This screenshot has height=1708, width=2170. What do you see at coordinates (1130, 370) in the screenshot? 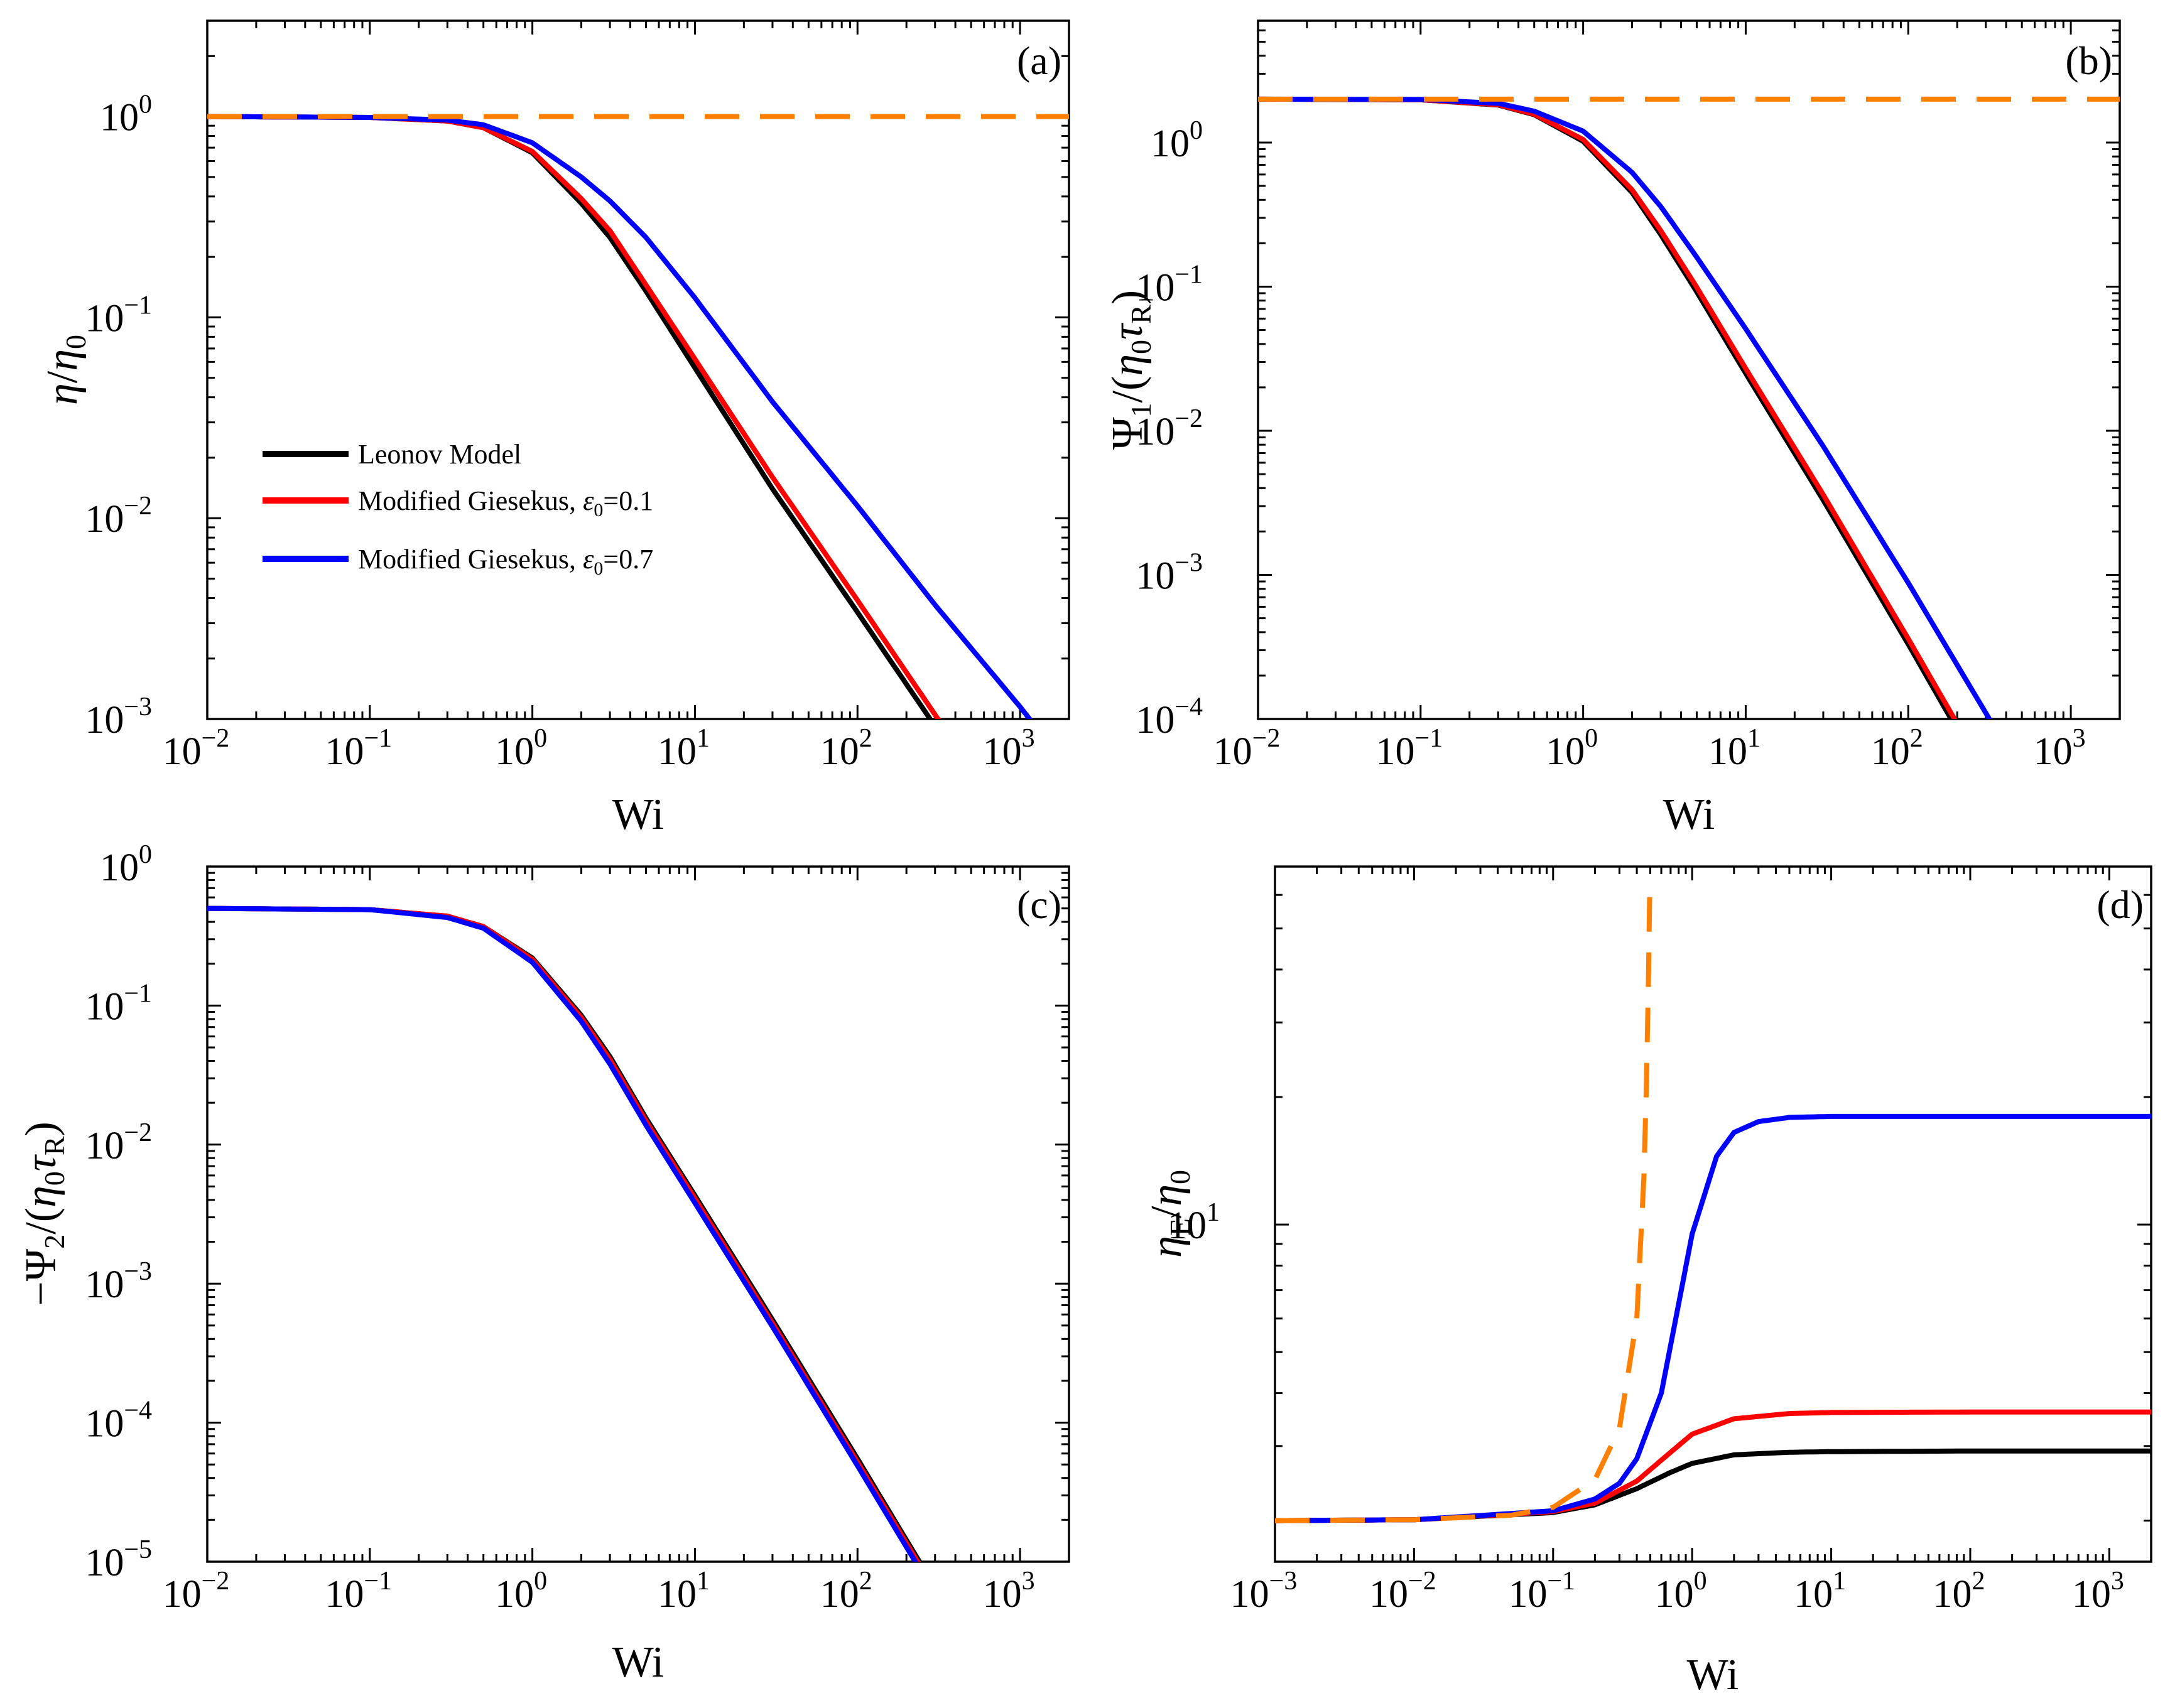
I see `panel-b-ylabel: Ψ1/(η0τR)` at bounding box center [1130, 370].